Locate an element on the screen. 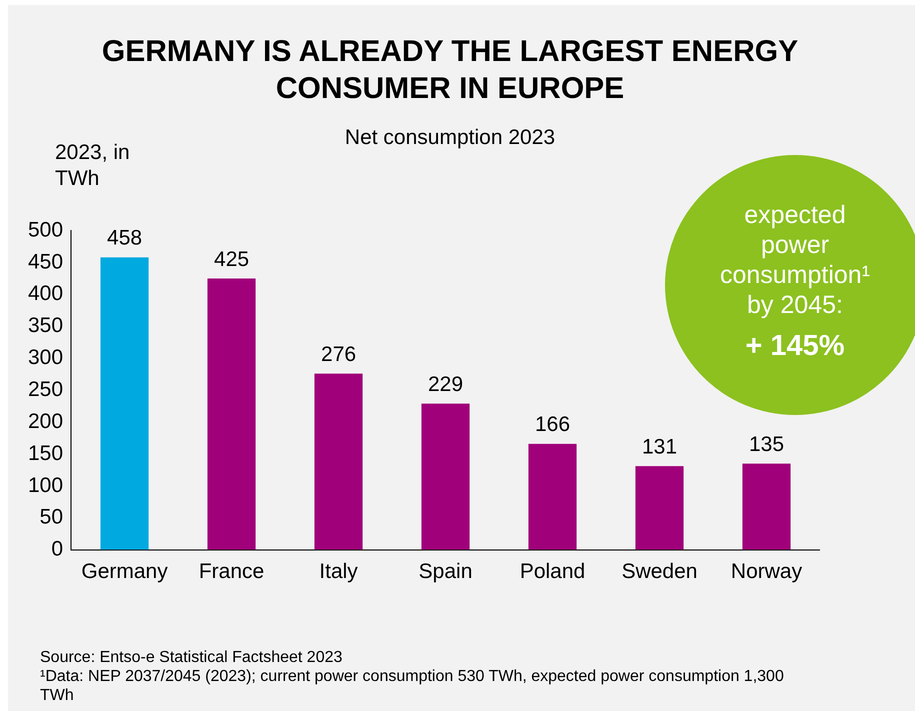 Image resolution: width=915 pixels, height=711 pixels. y-tick-label: 400 is located at coordinates (46, 294).